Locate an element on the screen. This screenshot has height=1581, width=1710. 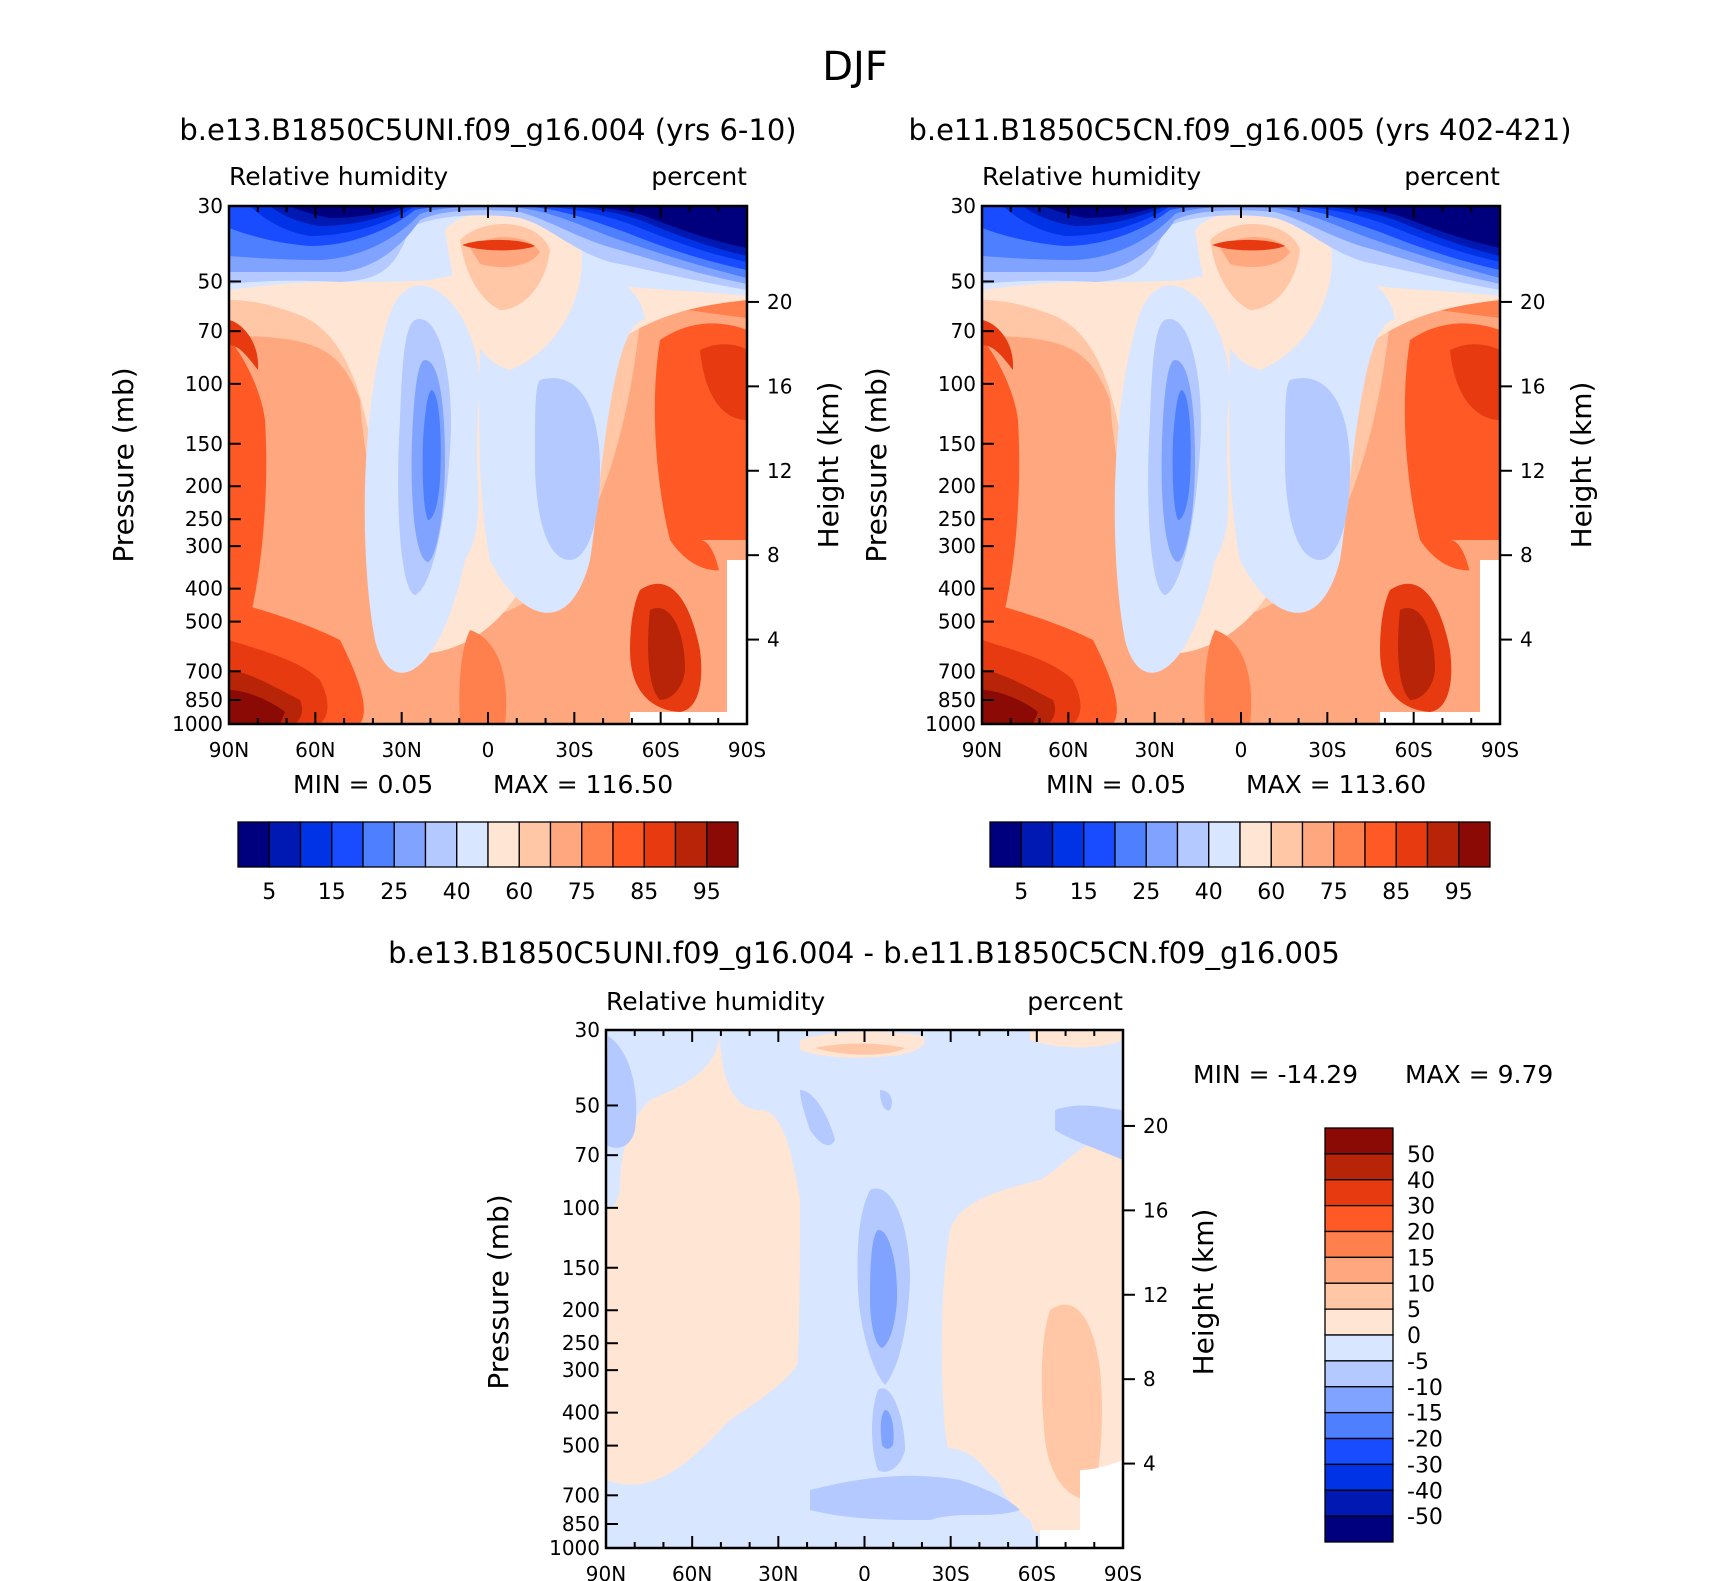
panel-3-left-label: Relative humidity is located at coordinates (715, 1001).